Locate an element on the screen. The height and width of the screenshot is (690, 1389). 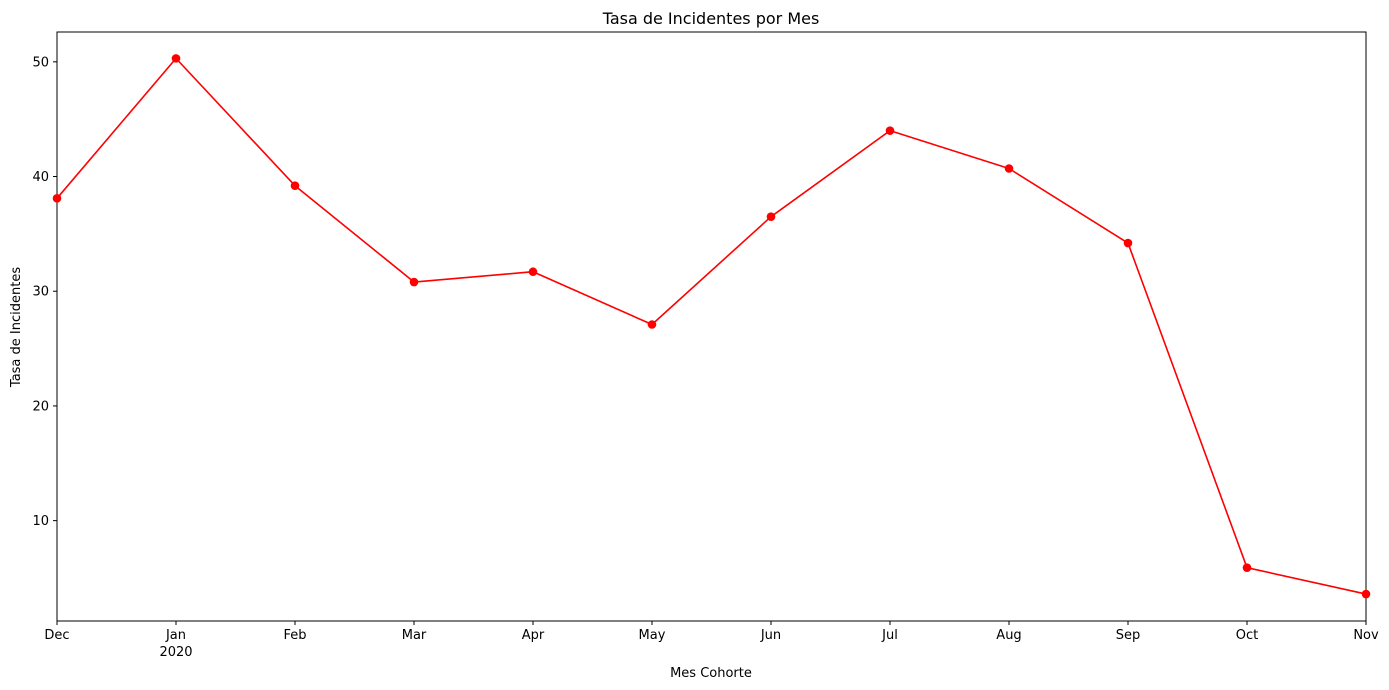
x-tick-label: Aug is located at coordinates (1008, 635).